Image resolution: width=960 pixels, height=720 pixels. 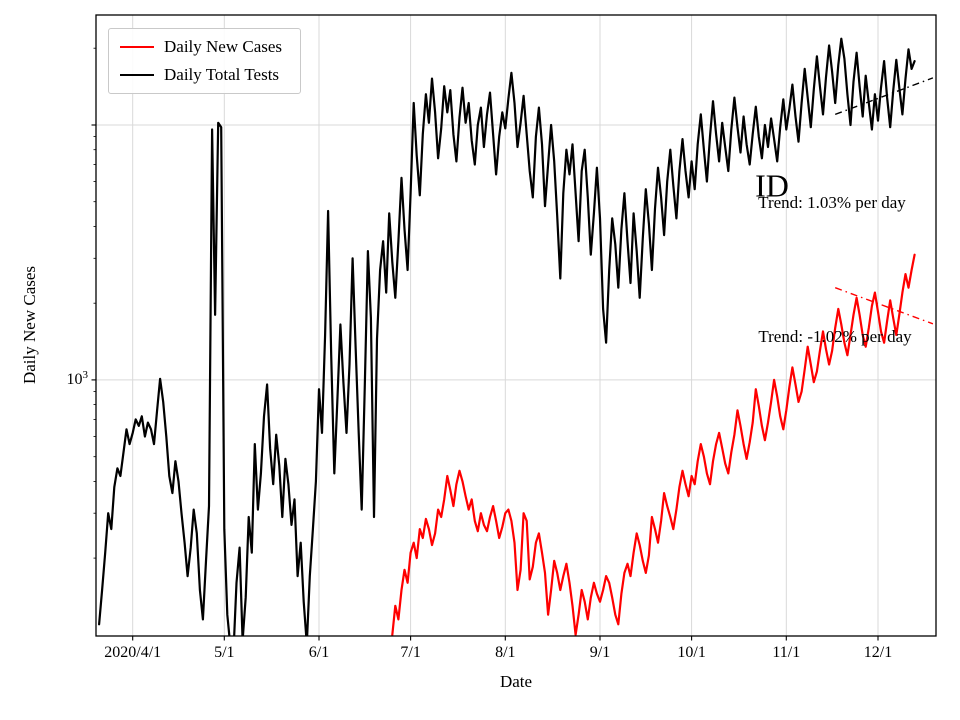 I want to click on x-tick-label: 6/1, so click(x=319, y=652).